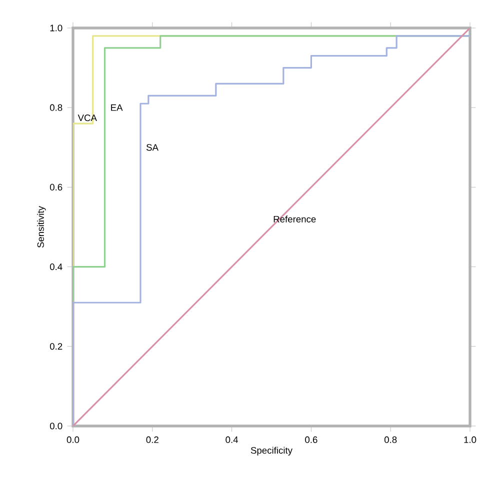 The image size is (500, 500). What do you see at coordinates (117, 107) in the screenshot?
I see `series-label: EA` at bounding box center [117, 107].